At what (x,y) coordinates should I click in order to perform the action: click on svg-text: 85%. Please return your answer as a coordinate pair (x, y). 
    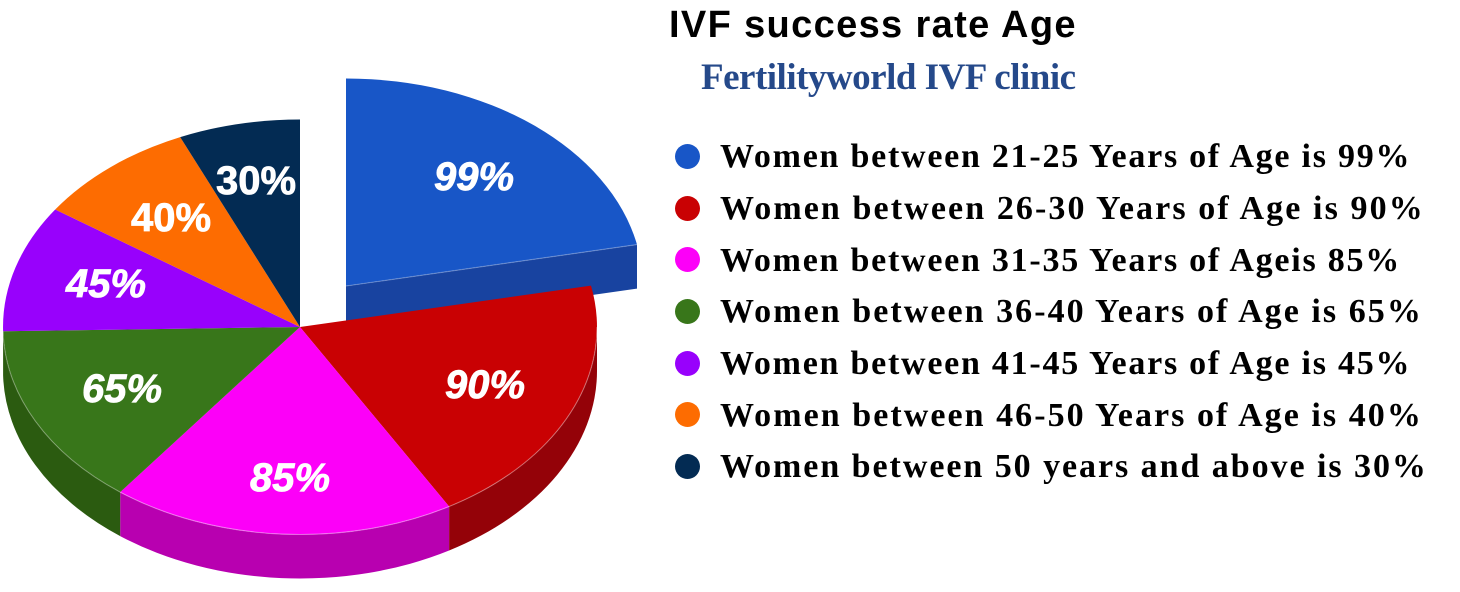
    Looking at the image, I should click on (290, 478).